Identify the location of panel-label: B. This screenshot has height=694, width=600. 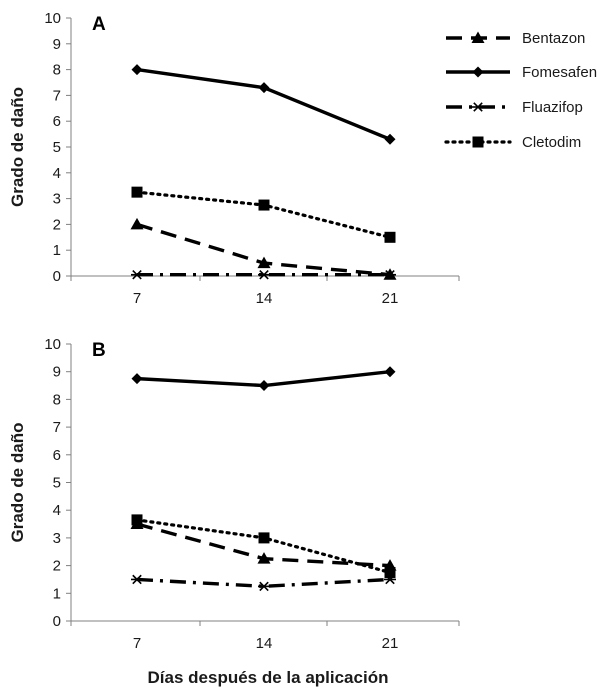
(99, 350).